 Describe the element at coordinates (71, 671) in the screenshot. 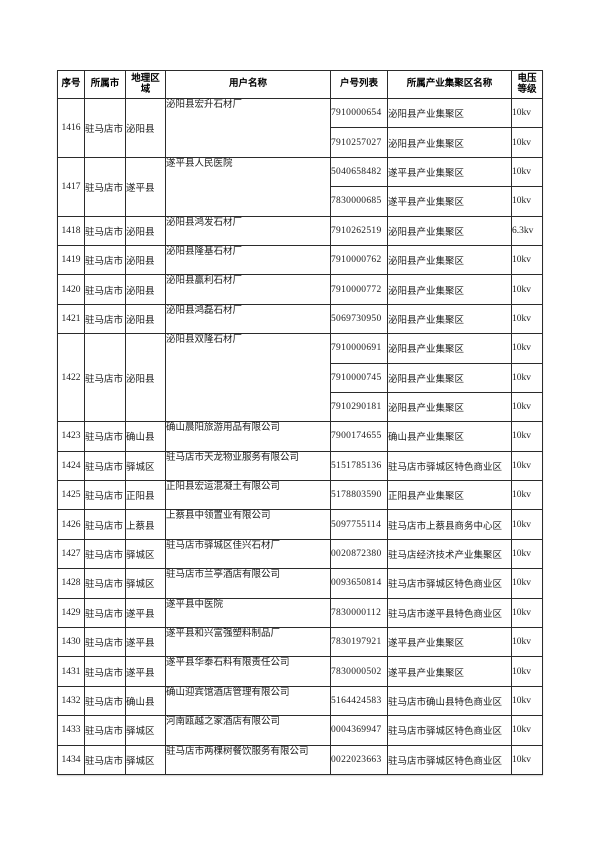

I see `cell-seq: 1431` at that location.